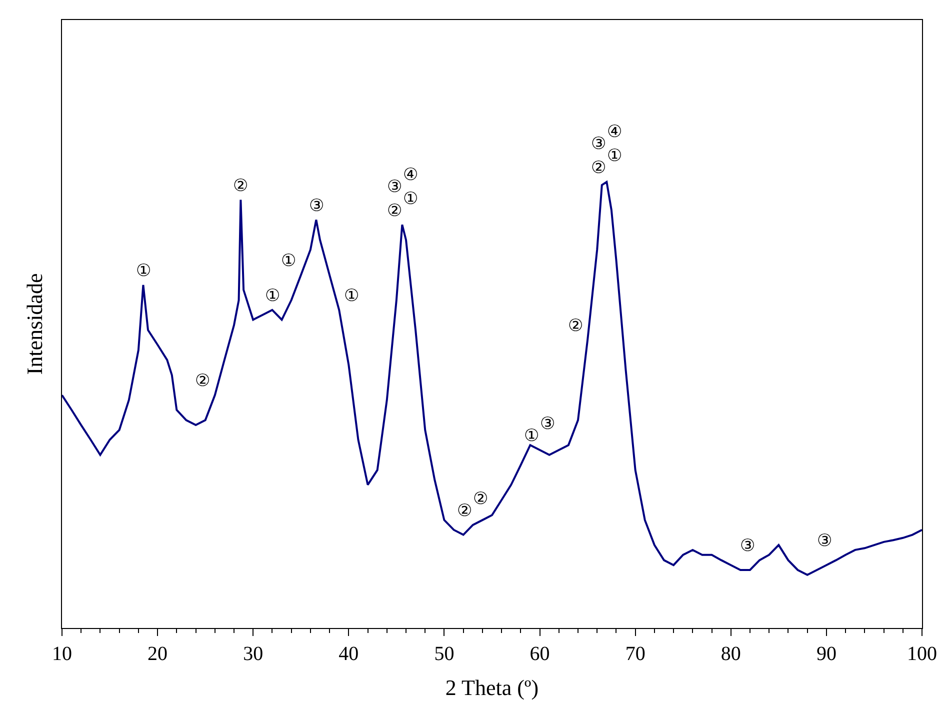 The image size is (949, 716). I want to click on x-axis-title: 2 Theta (º), so click(492, 687).